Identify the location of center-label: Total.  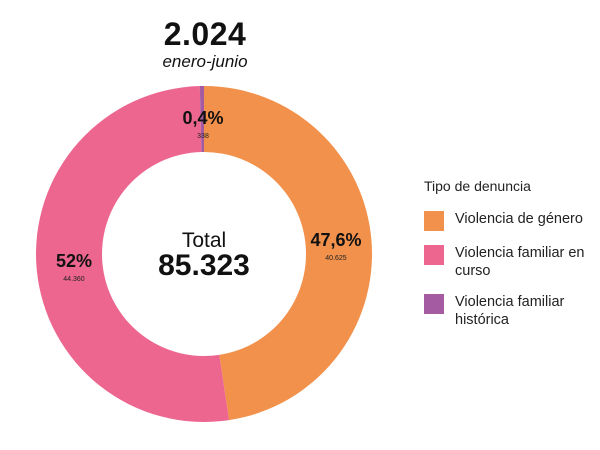
(204, 240).